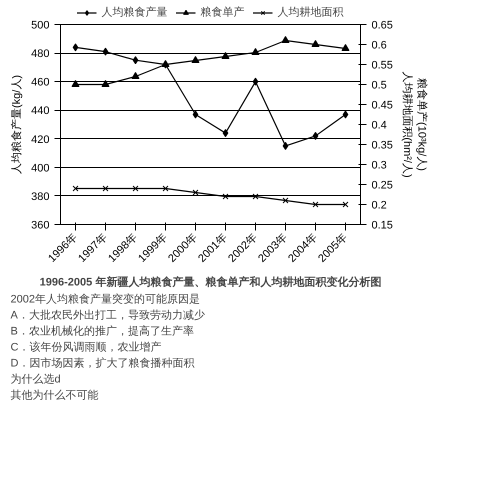 The height and width of the screenshot is (484, 499). What do you see at coordinates (379, 126) in the screenshot?
I see `y2-tick-label: 0.4` at bounding box center [379, 126].